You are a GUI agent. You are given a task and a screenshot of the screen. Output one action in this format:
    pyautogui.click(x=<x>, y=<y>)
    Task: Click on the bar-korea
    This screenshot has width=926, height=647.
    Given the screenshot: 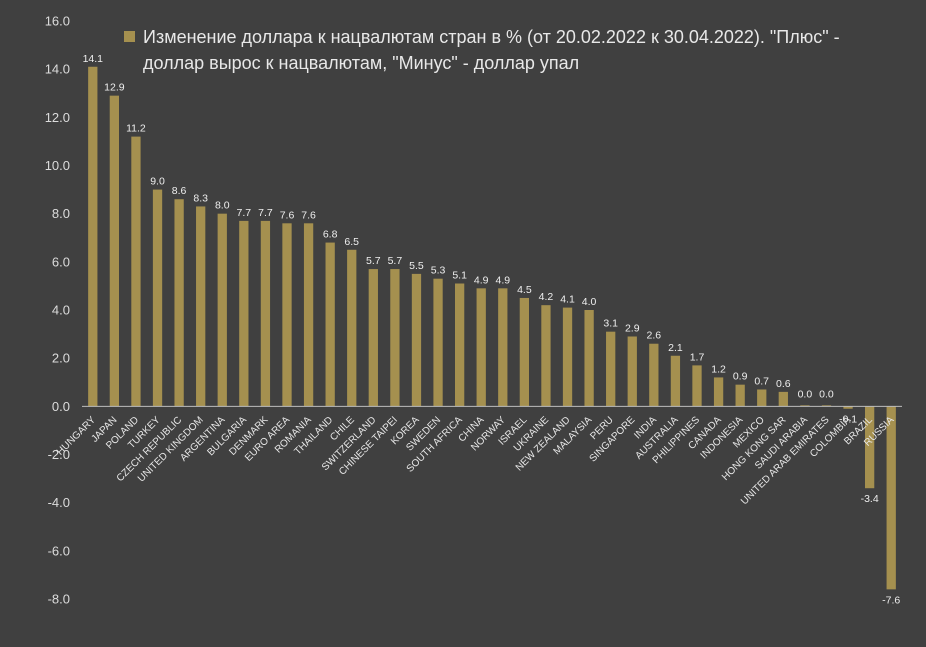 What is the action you would take?
    pyautogui.click(x=416, y=340)
    